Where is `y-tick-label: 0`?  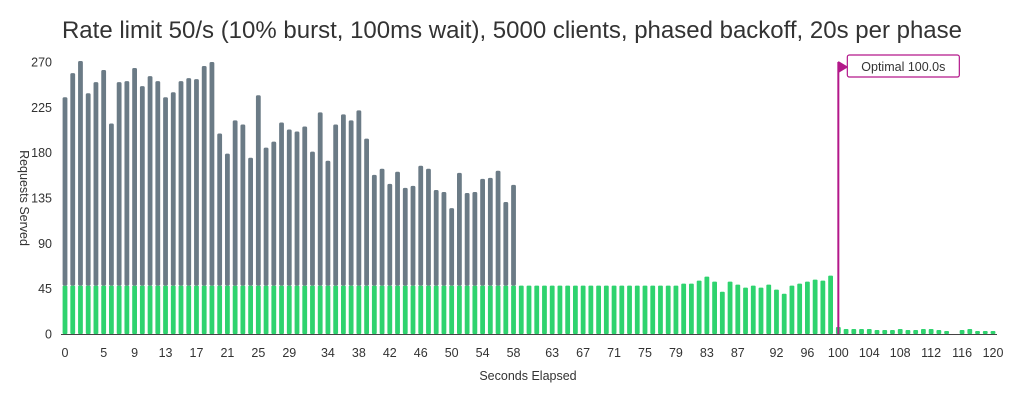
y-tick-label: 0 is located at coordinates (48, 335).